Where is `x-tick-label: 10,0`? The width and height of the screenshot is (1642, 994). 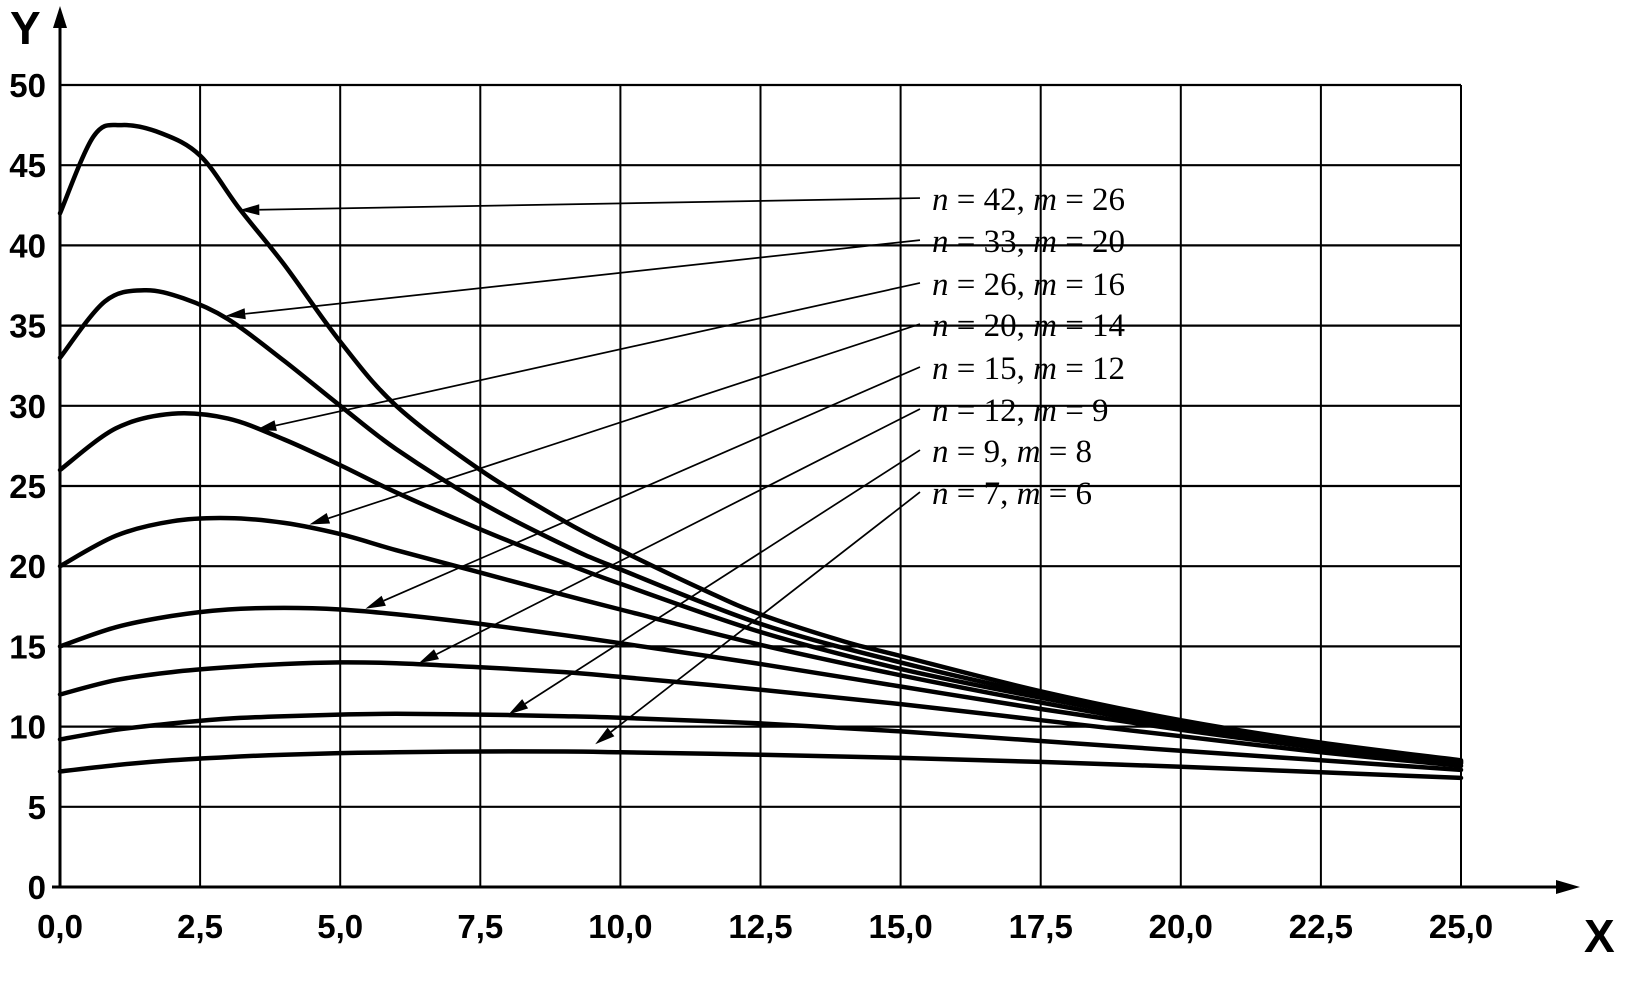
x-tick-label: 10,0 is located at coordinates (620, 926).